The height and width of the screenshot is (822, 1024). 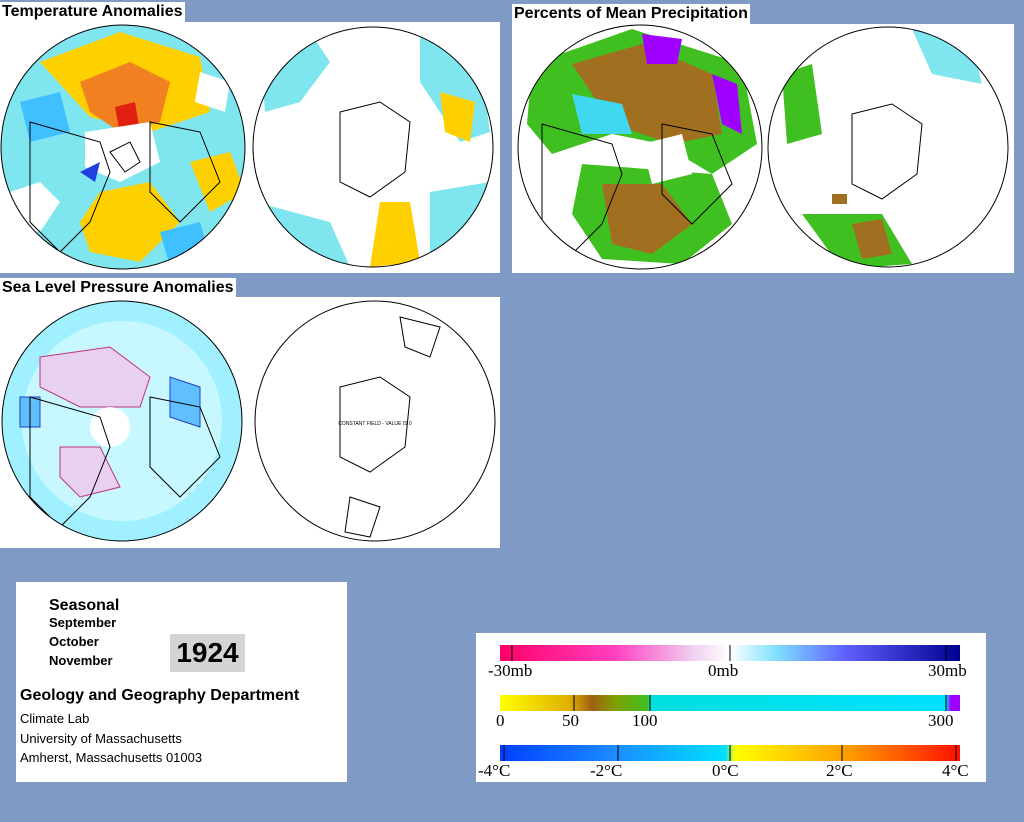 What do you see at coordinates (81, 660) in the screenshot?
I see `month-3: November` at bounding box center [81, 660].